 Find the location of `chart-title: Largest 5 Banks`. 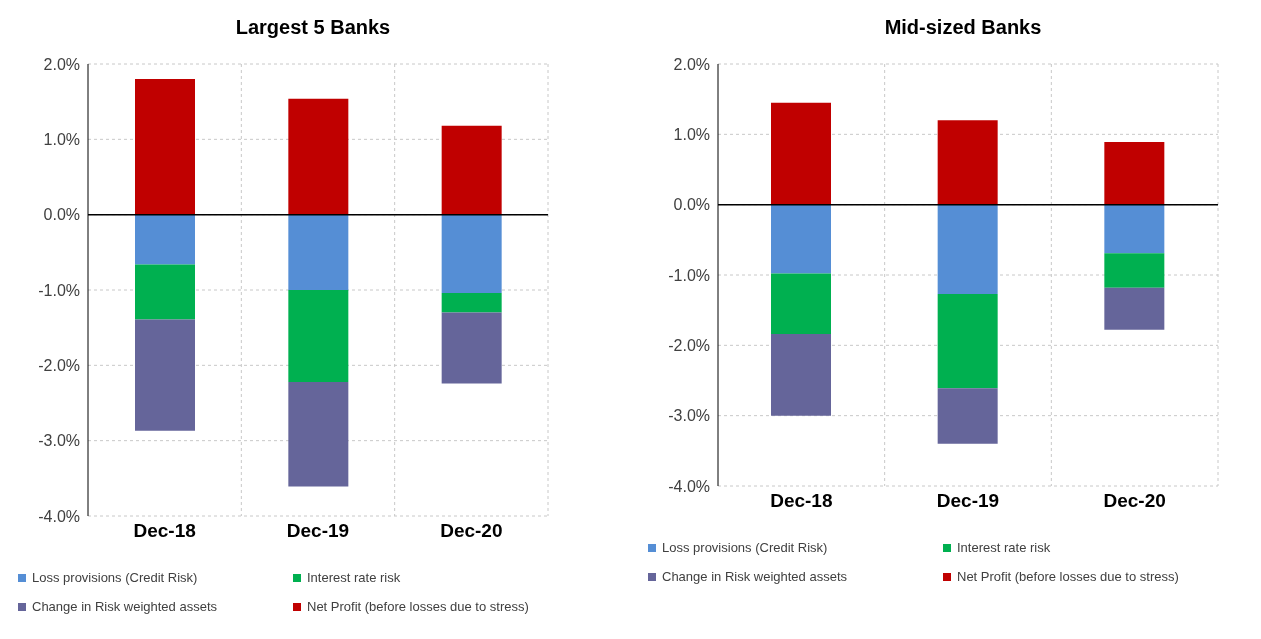

chart-title: Largest 5 Banks is located at coordinates (313, 28).